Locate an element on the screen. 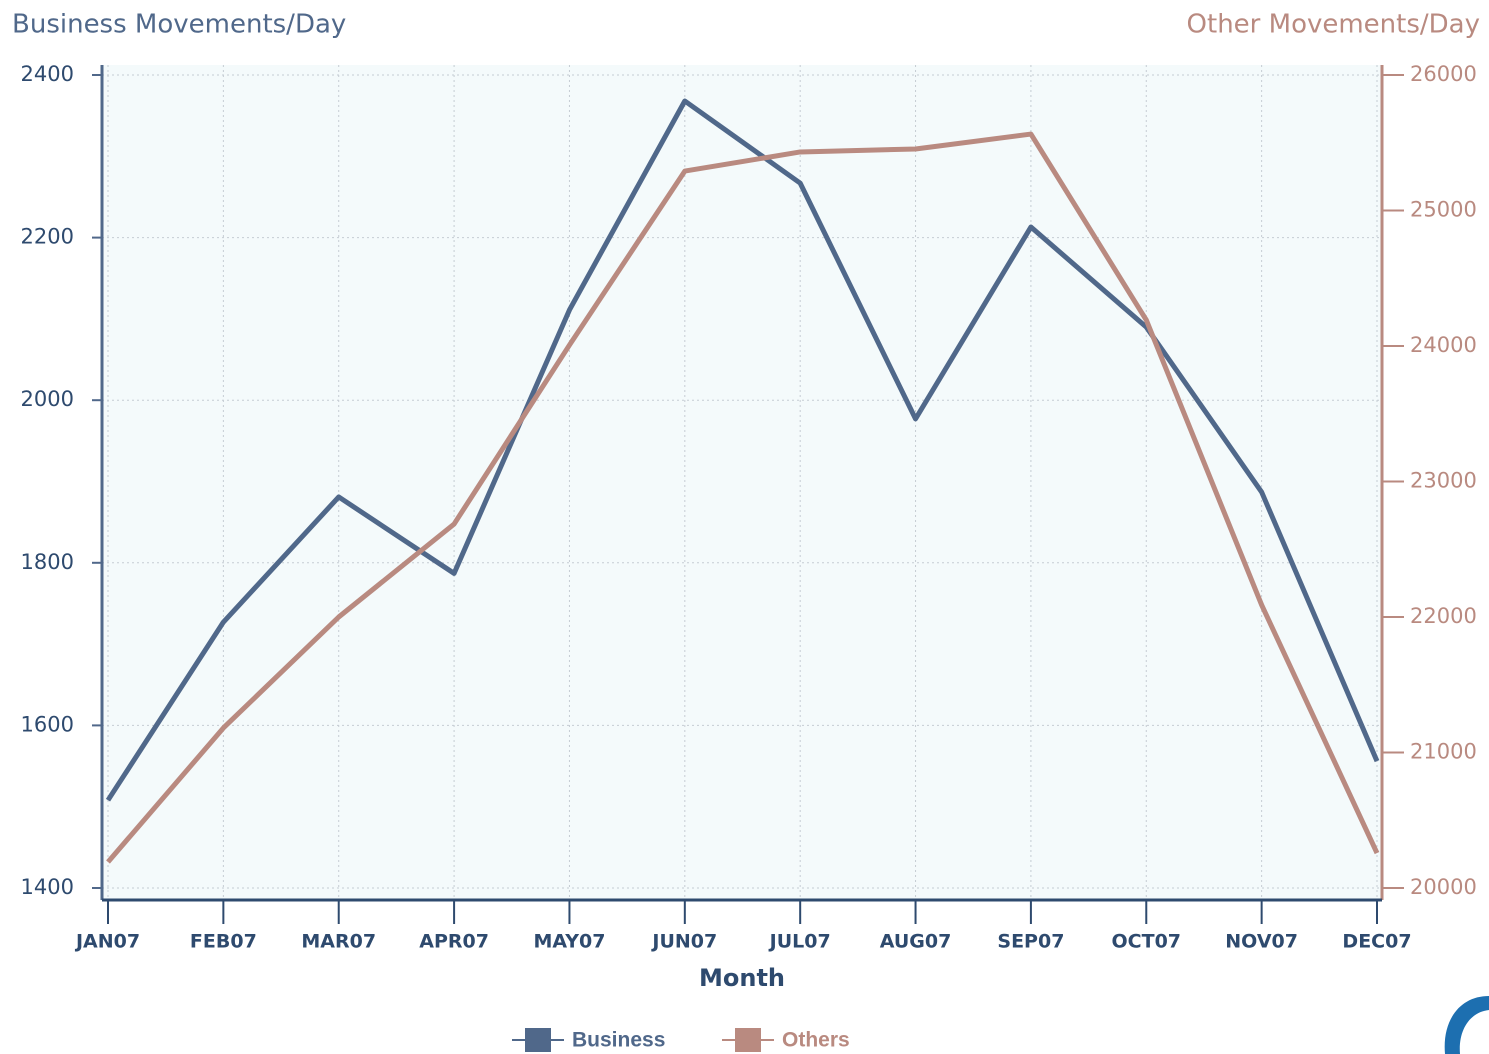 The width and height of the screenshot is (1489, 1054). y2-tick-label: 26000 is located at coordinates (1443, 74).